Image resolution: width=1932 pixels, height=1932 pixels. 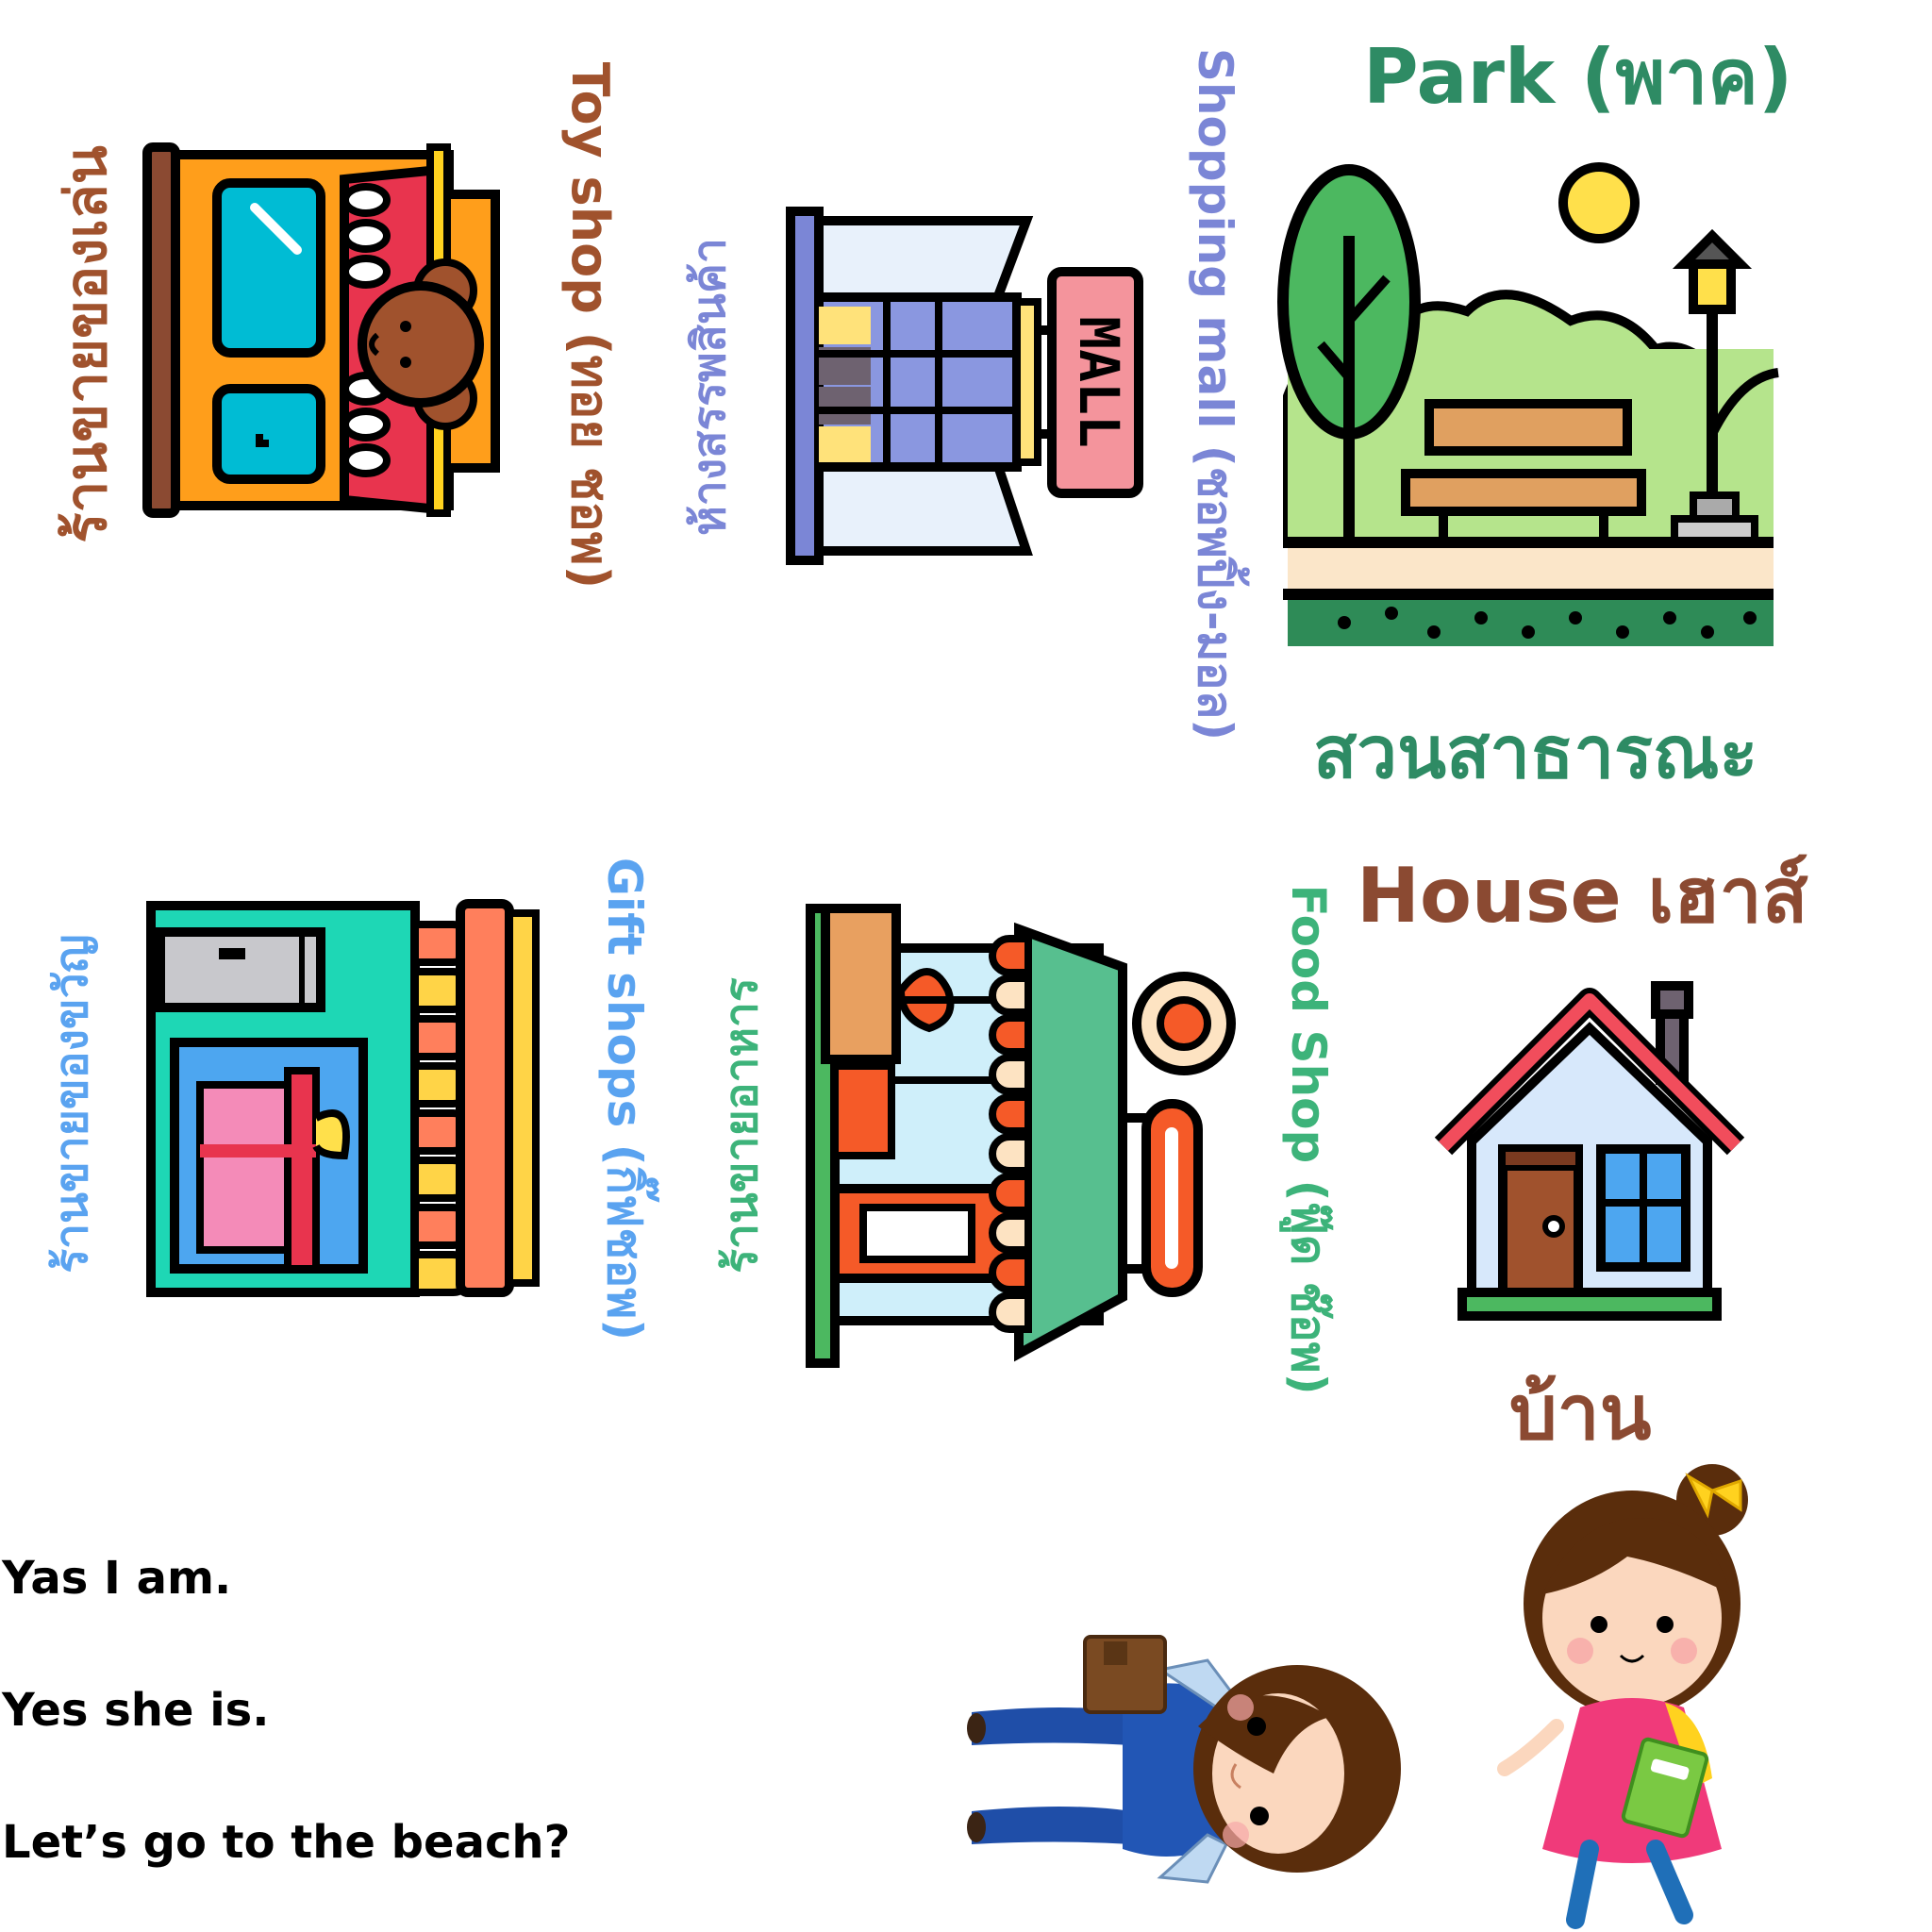 I want to click on park-icon, so click(x=1528, y=404).